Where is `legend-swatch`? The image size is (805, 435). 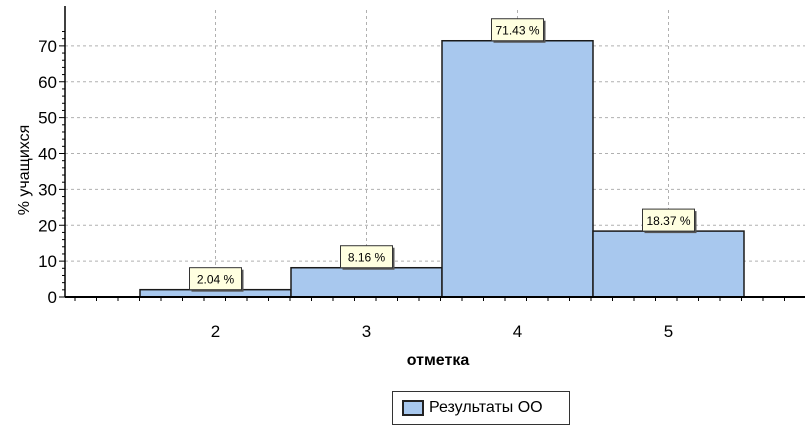
legend-swatch is located at coordinates (413, 408).